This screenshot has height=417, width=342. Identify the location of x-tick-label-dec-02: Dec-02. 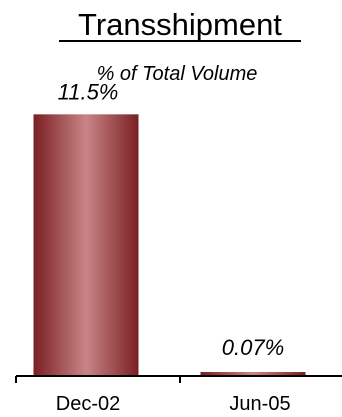
(88, 404).